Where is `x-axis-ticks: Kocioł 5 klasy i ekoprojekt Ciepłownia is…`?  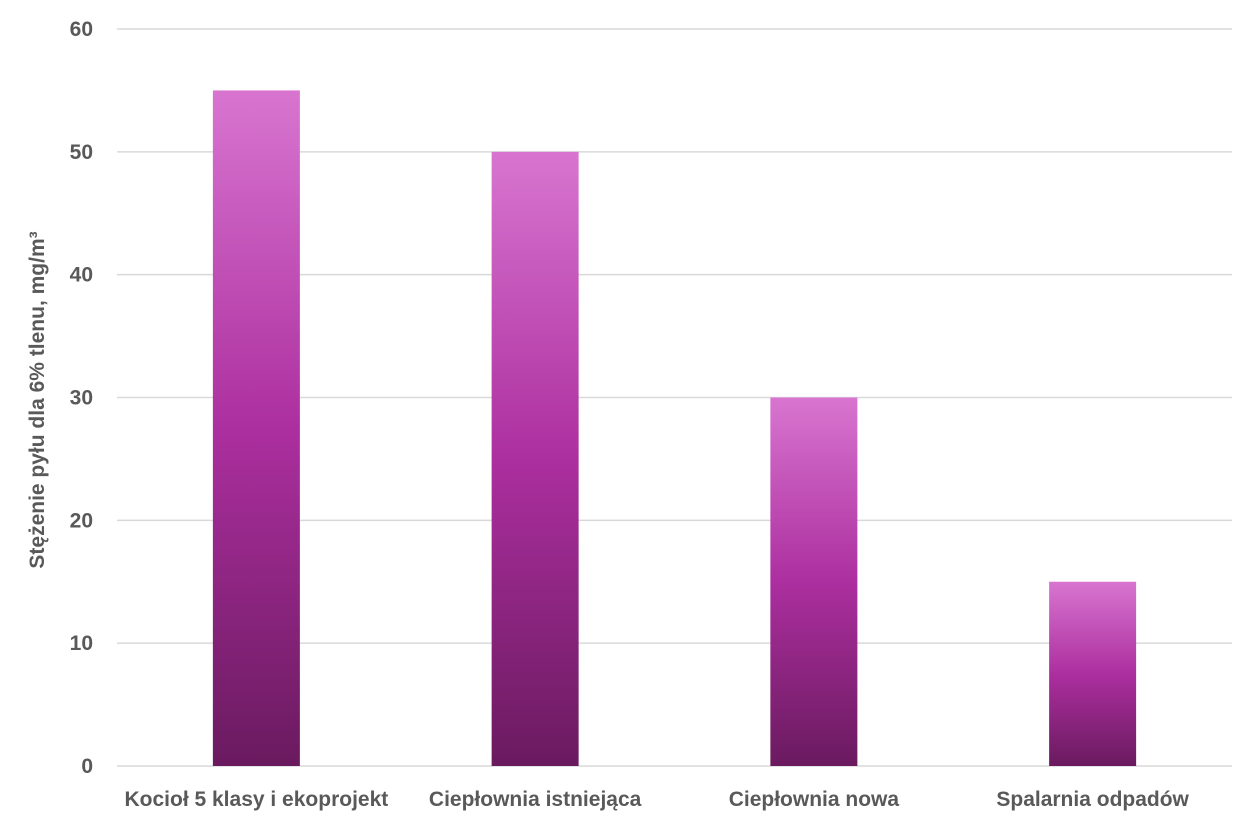 x-axis-ticks: Kocioł 5 klasy i ekoprojekt Ciepłownia is… is located at coordinates (656, 799).